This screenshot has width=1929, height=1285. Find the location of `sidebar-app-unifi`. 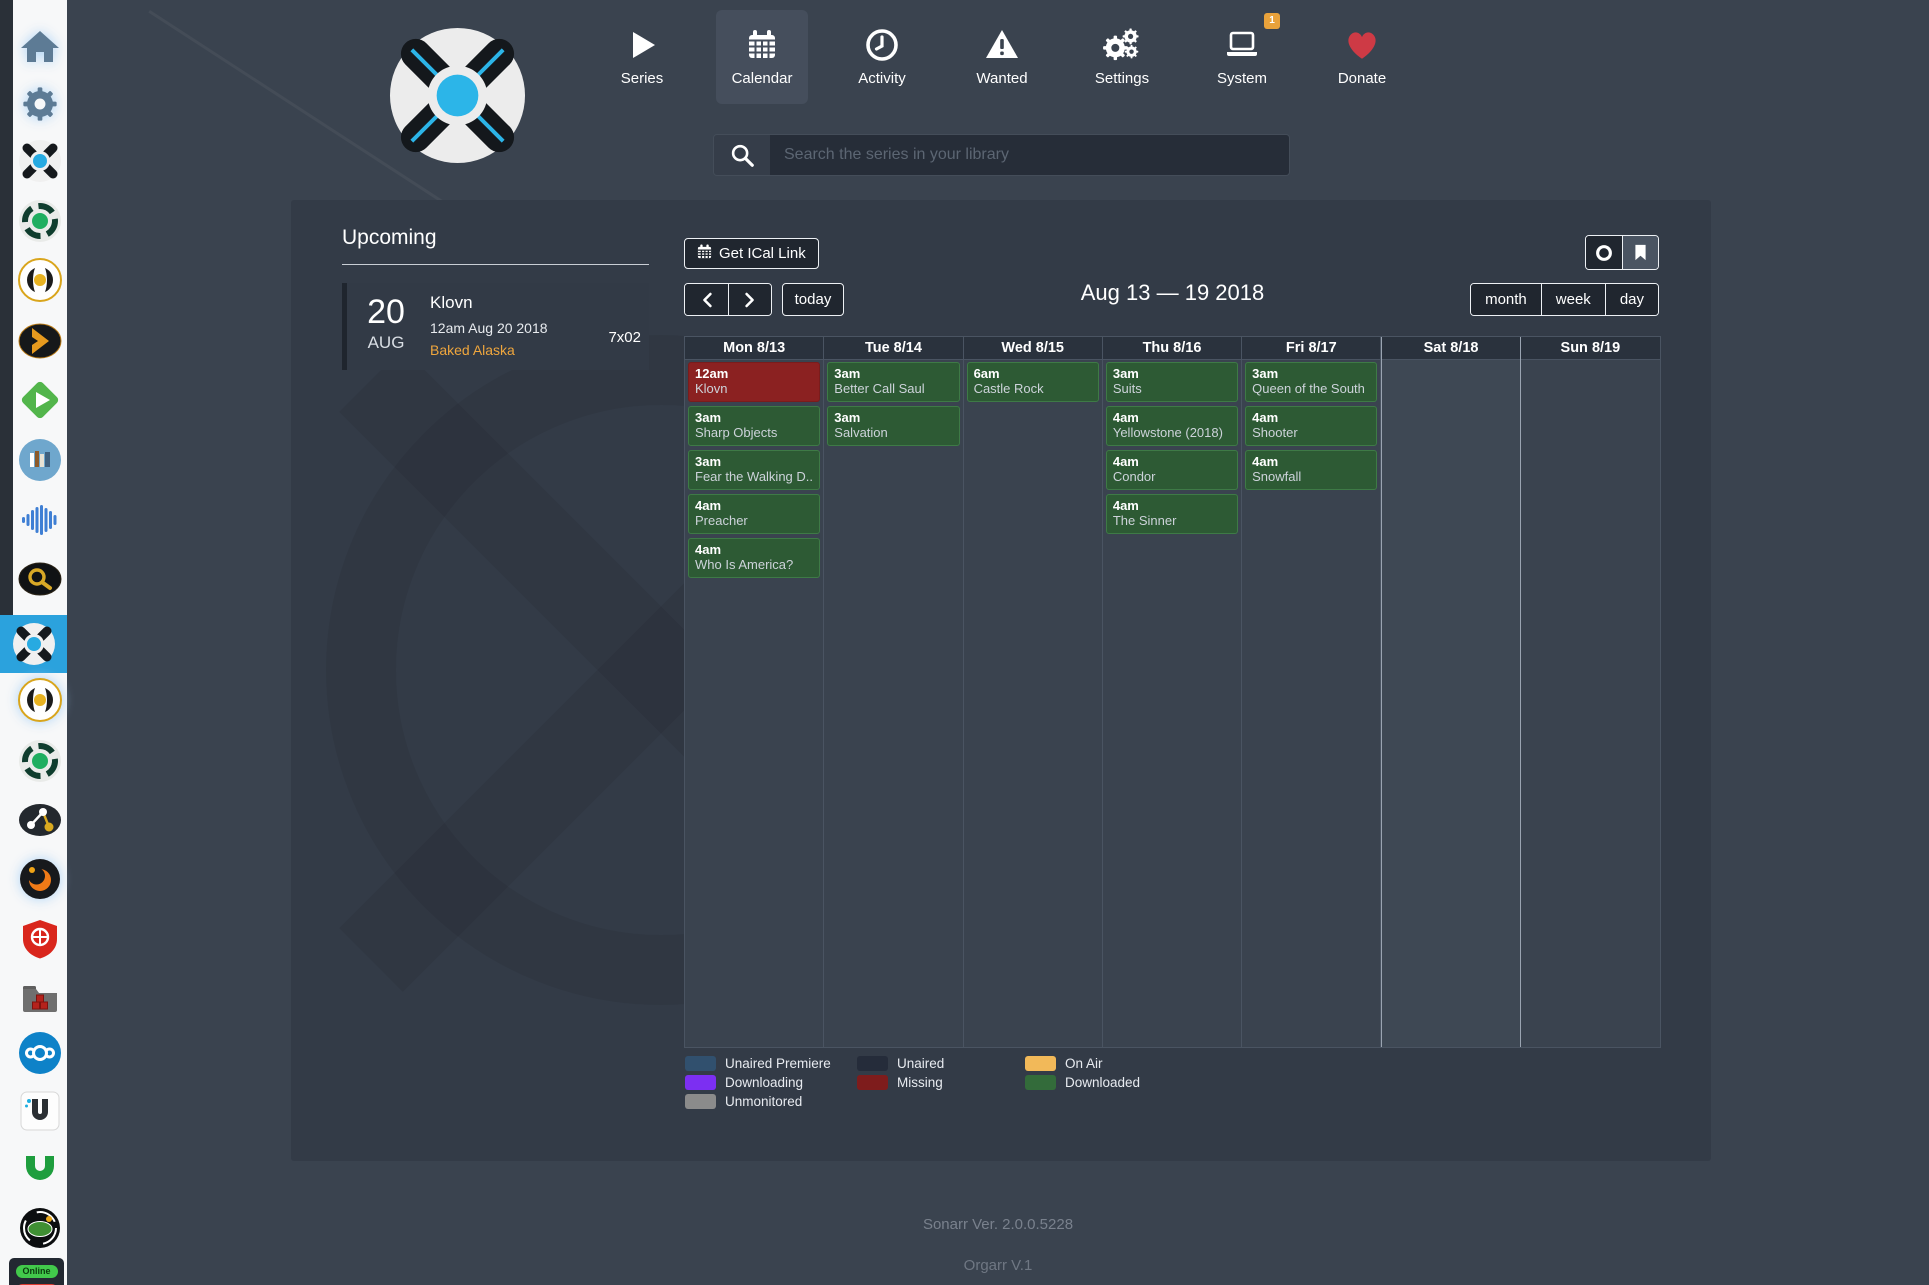

sidebar-app-unifi is located at coordinates (40, 1111).